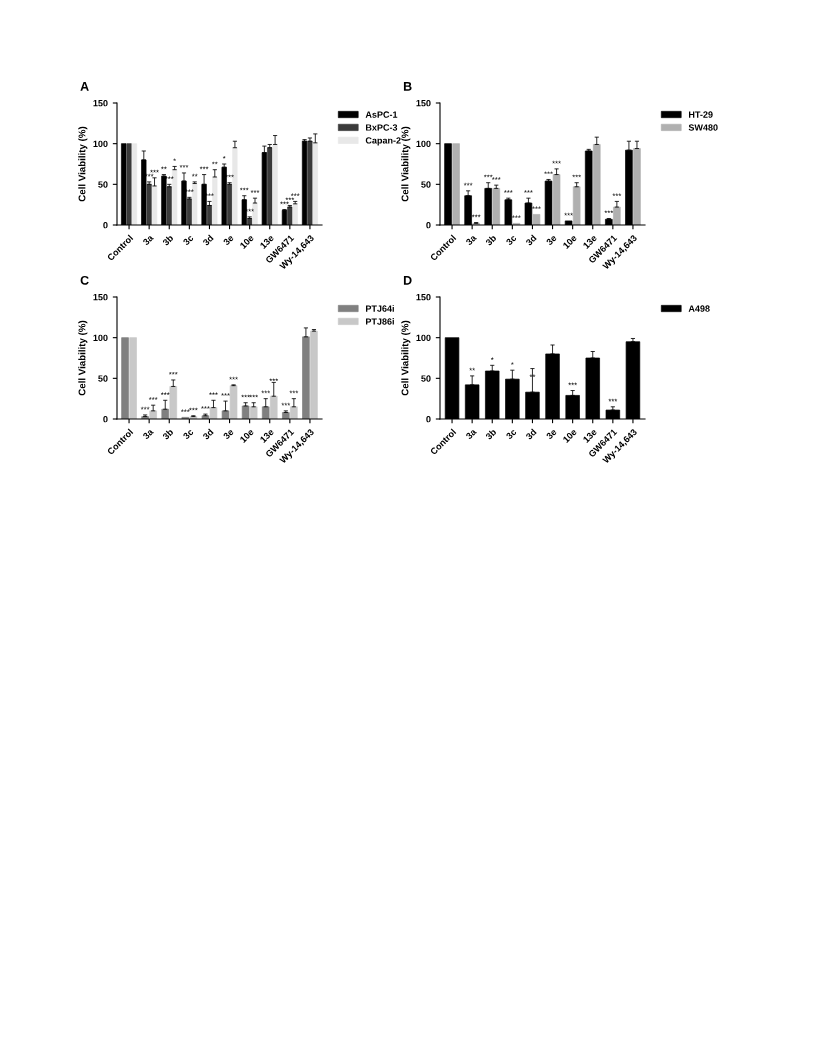  Describe the element at coordinates (699, 308) in the screenshot. I see `legend-label: A498` at that location.